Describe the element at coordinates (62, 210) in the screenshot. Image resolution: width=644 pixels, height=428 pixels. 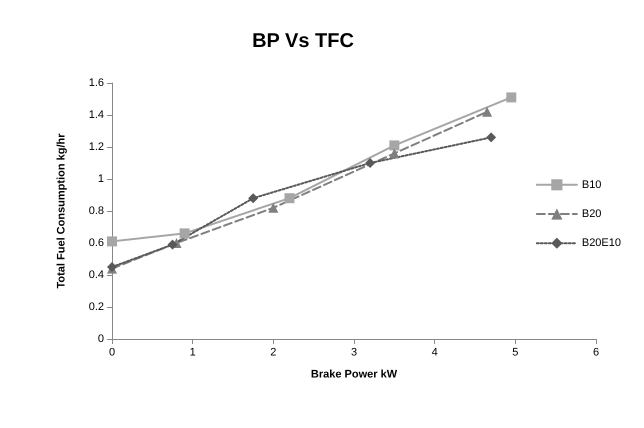
I see `y-axis-title: Total Fuel Consumption kg/hr` at that location.